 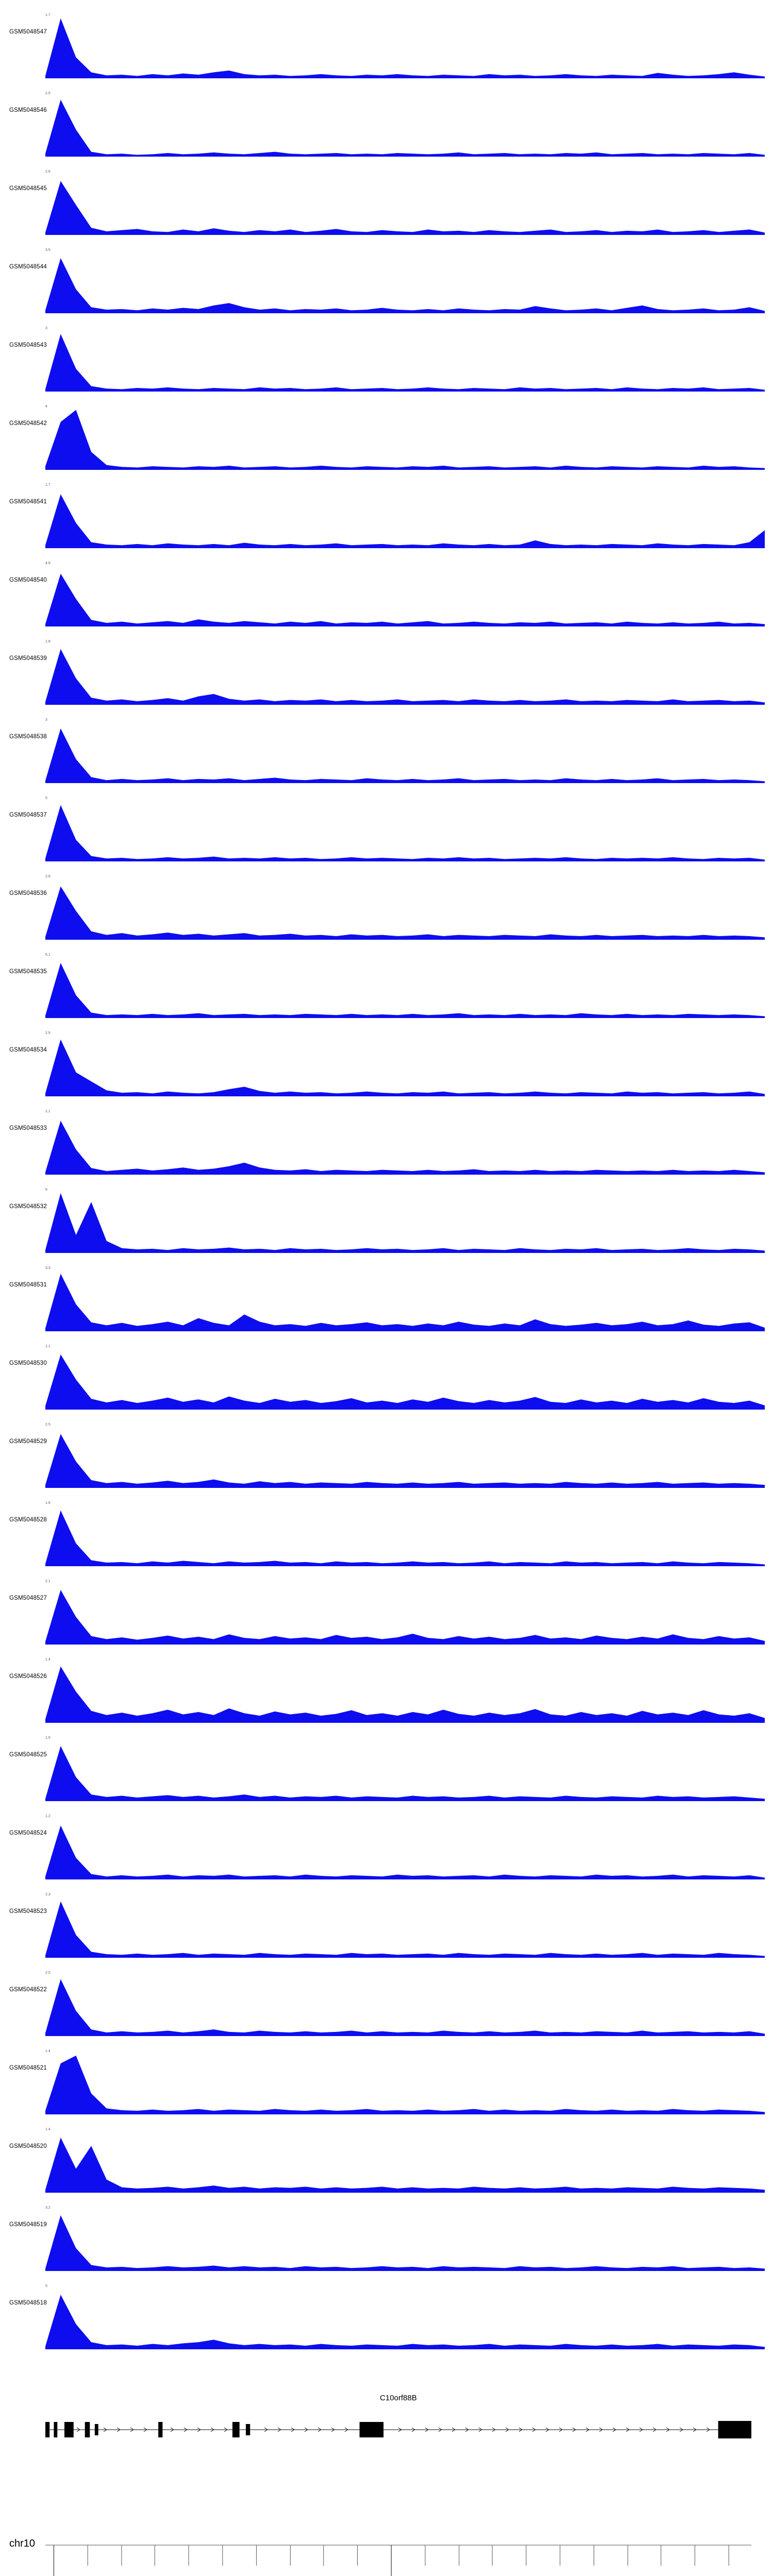 I want to click on track-row: GSM5048543 3, so click(x=386, y=366).